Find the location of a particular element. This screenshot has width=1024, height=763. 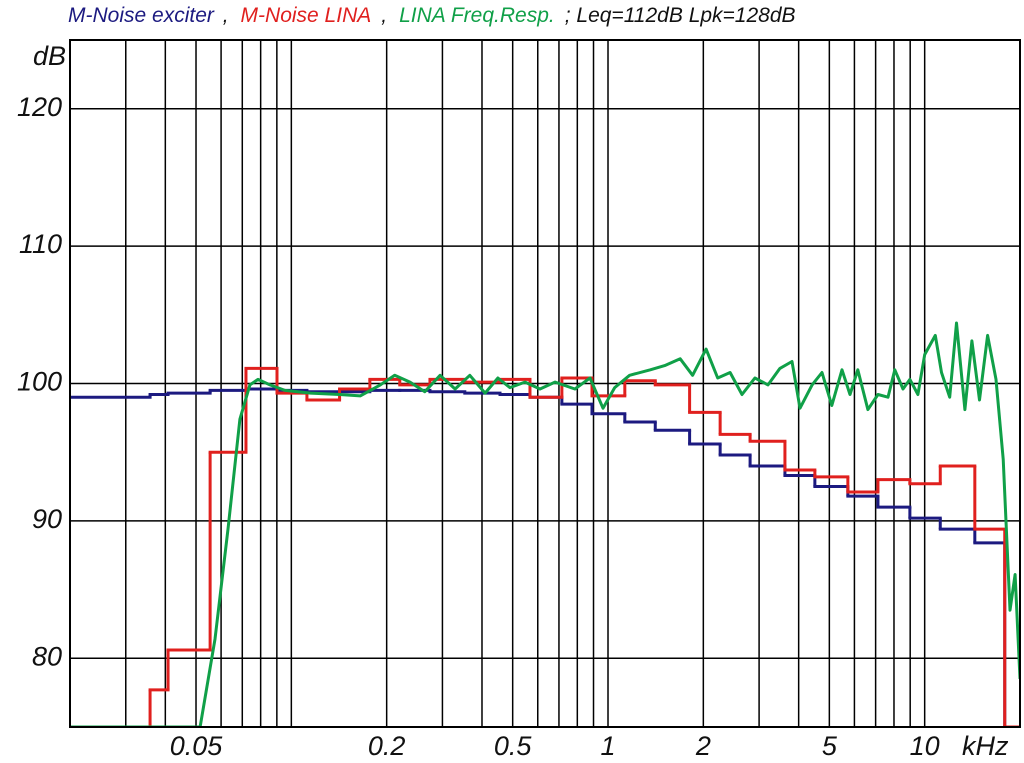

x-tick-label: 2 is located at coordinates (703, 746).